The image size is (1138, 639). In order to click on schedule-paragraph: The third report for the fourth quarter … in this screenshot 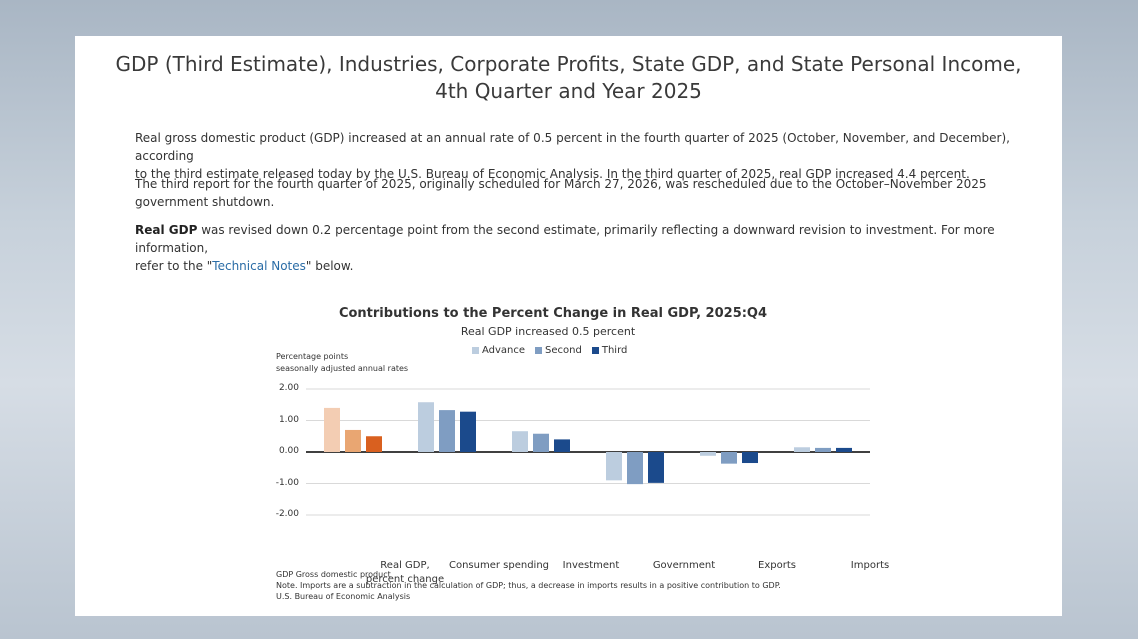, I will do `click(575, 193)`.